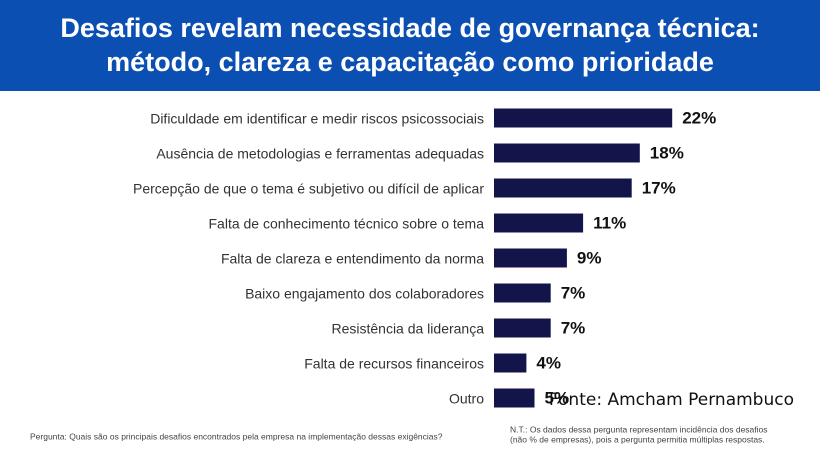 This screenshot has height=461, width=820. Describe the element at coordinates (407, 329) in the screenshot. I see `category-label: Resistência da liderança` at that location.